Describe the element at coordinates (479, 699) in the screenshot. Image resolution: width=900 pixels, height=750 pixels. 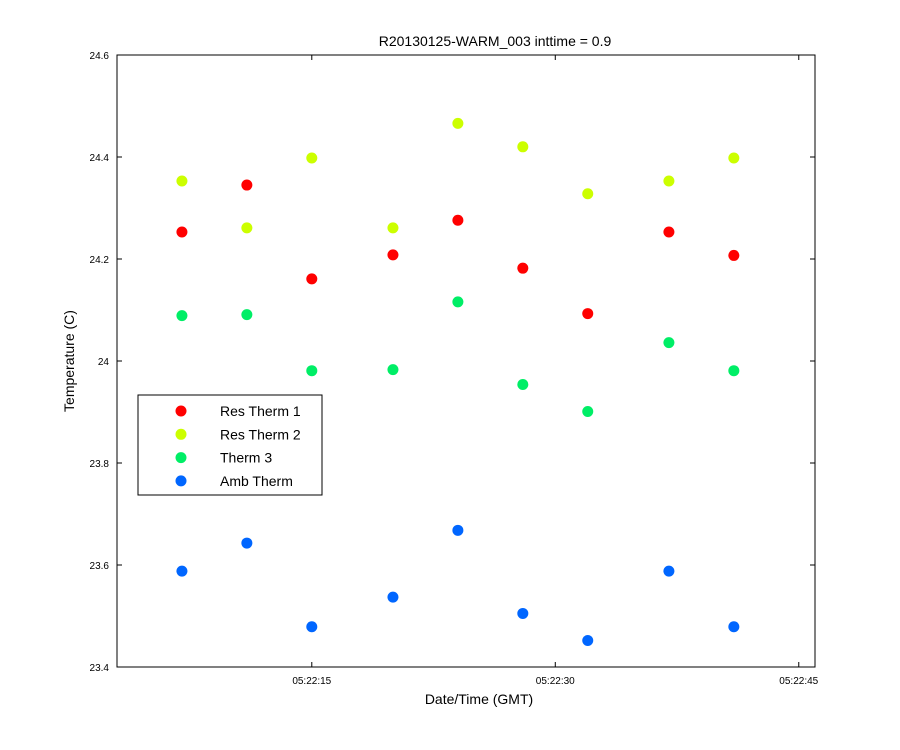
I see `x-axis-label: Date/Time (GMT)` at that location.